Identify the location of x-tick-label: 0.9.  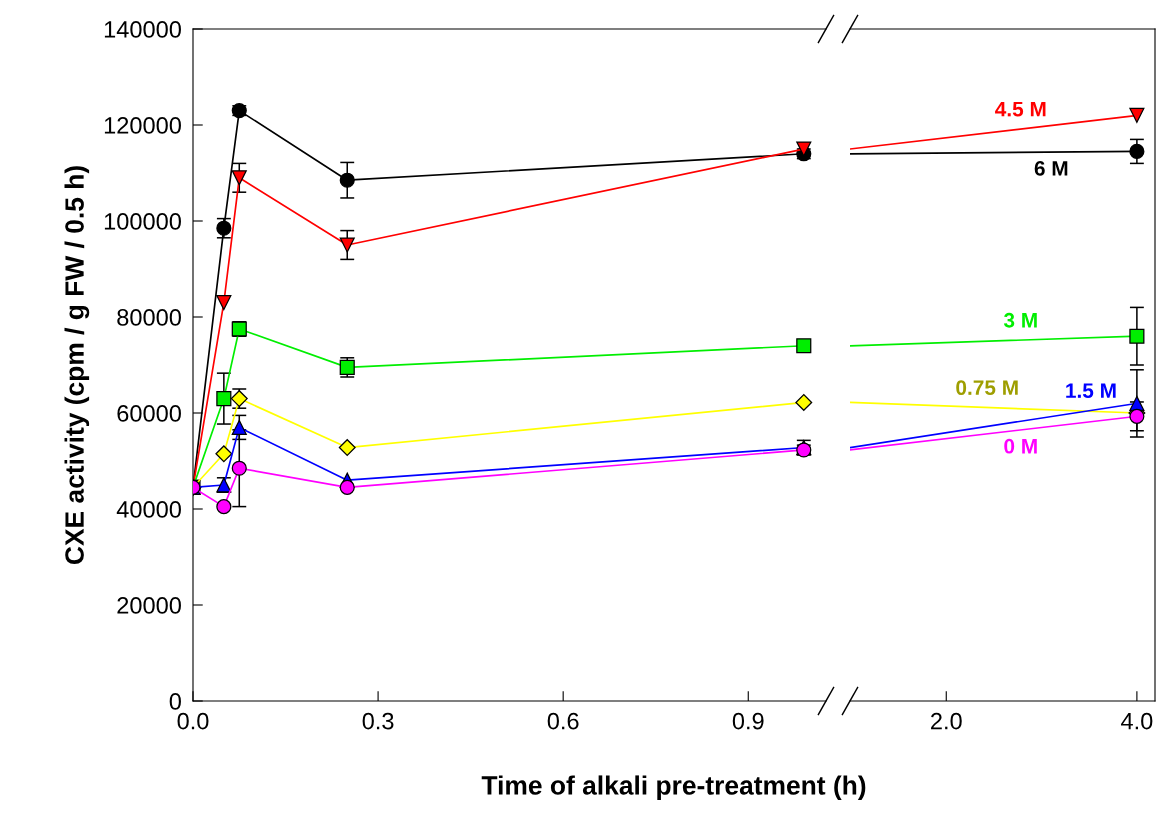
(748, 721).